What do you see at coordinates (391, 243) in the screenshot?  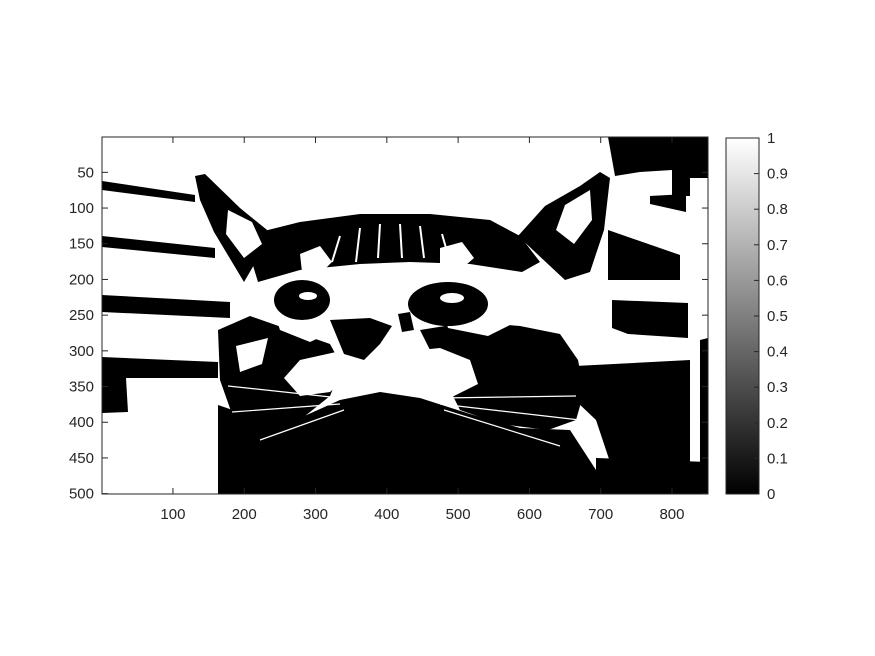 I see `cat-stripes` at bounding box center [391, 243].